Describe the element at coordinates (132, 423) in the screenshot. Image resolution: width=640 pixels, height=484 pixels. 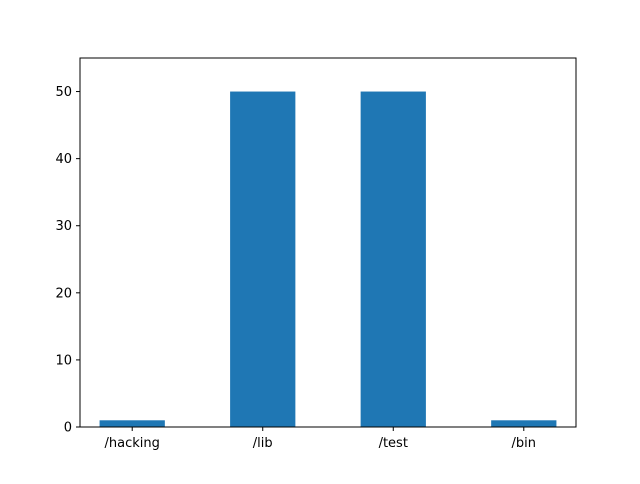
I see `bar-hacking` at that location.